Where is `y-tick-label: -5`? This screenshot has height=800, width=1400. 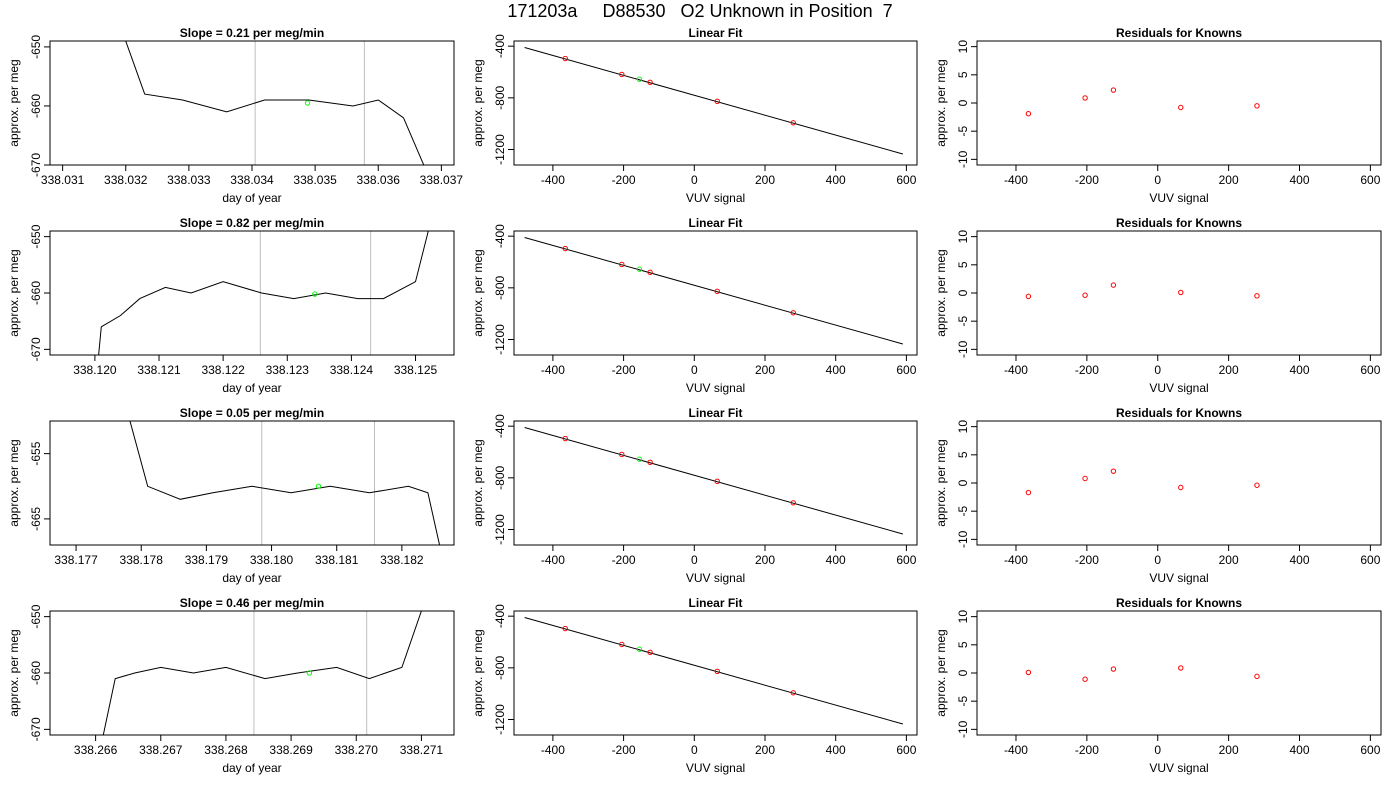 y-tick-label: -5 is located at coordinates (963, 701).